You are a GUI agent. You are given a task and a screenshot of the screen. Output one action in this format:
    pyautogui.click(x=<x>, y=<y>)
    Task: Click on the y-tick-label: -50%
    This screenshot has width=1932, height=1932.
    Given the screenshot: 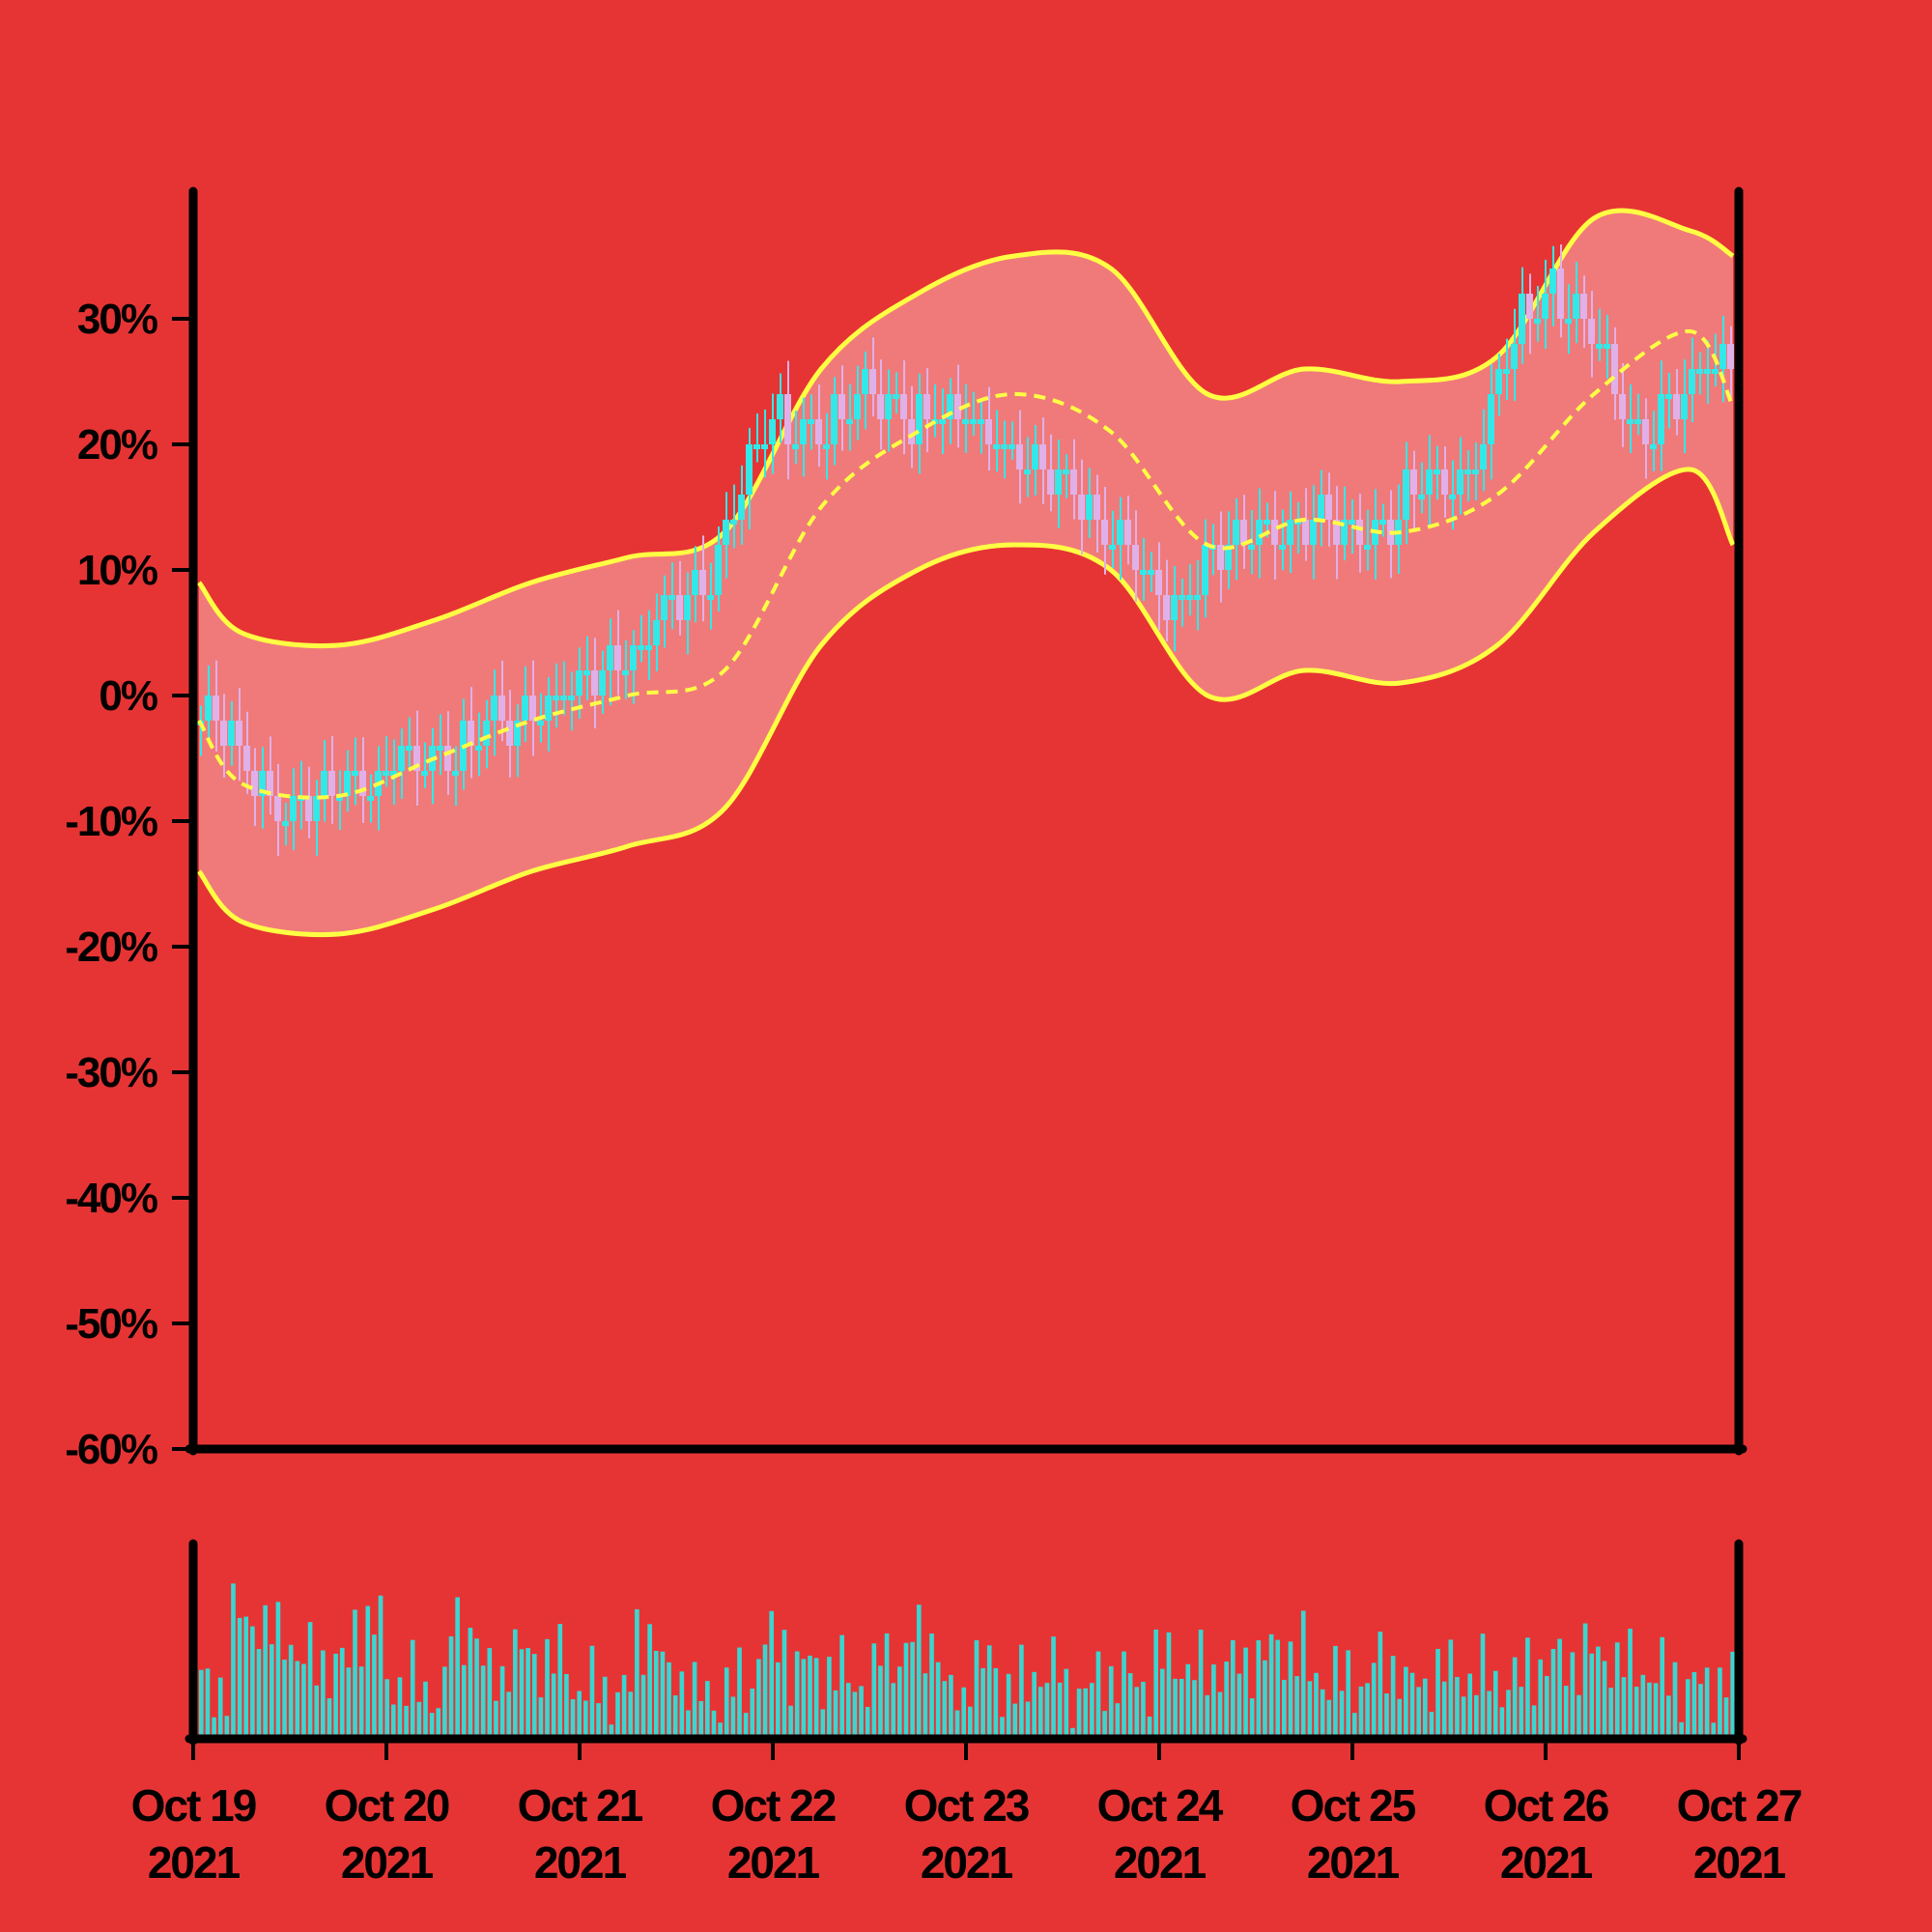 What is the action you would take?
    pyautogui.click(x=111, y=1324)
    